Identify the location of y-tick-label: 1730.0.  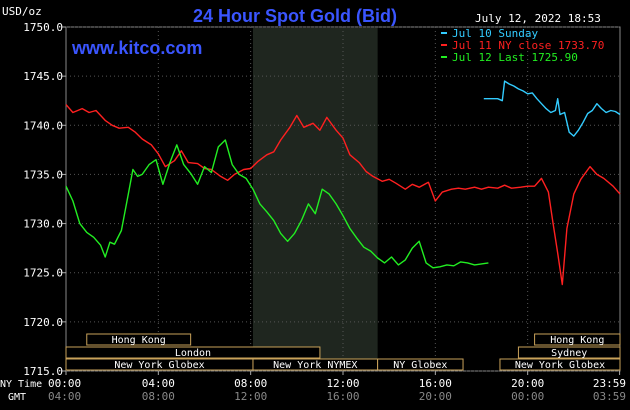
(43, 224).